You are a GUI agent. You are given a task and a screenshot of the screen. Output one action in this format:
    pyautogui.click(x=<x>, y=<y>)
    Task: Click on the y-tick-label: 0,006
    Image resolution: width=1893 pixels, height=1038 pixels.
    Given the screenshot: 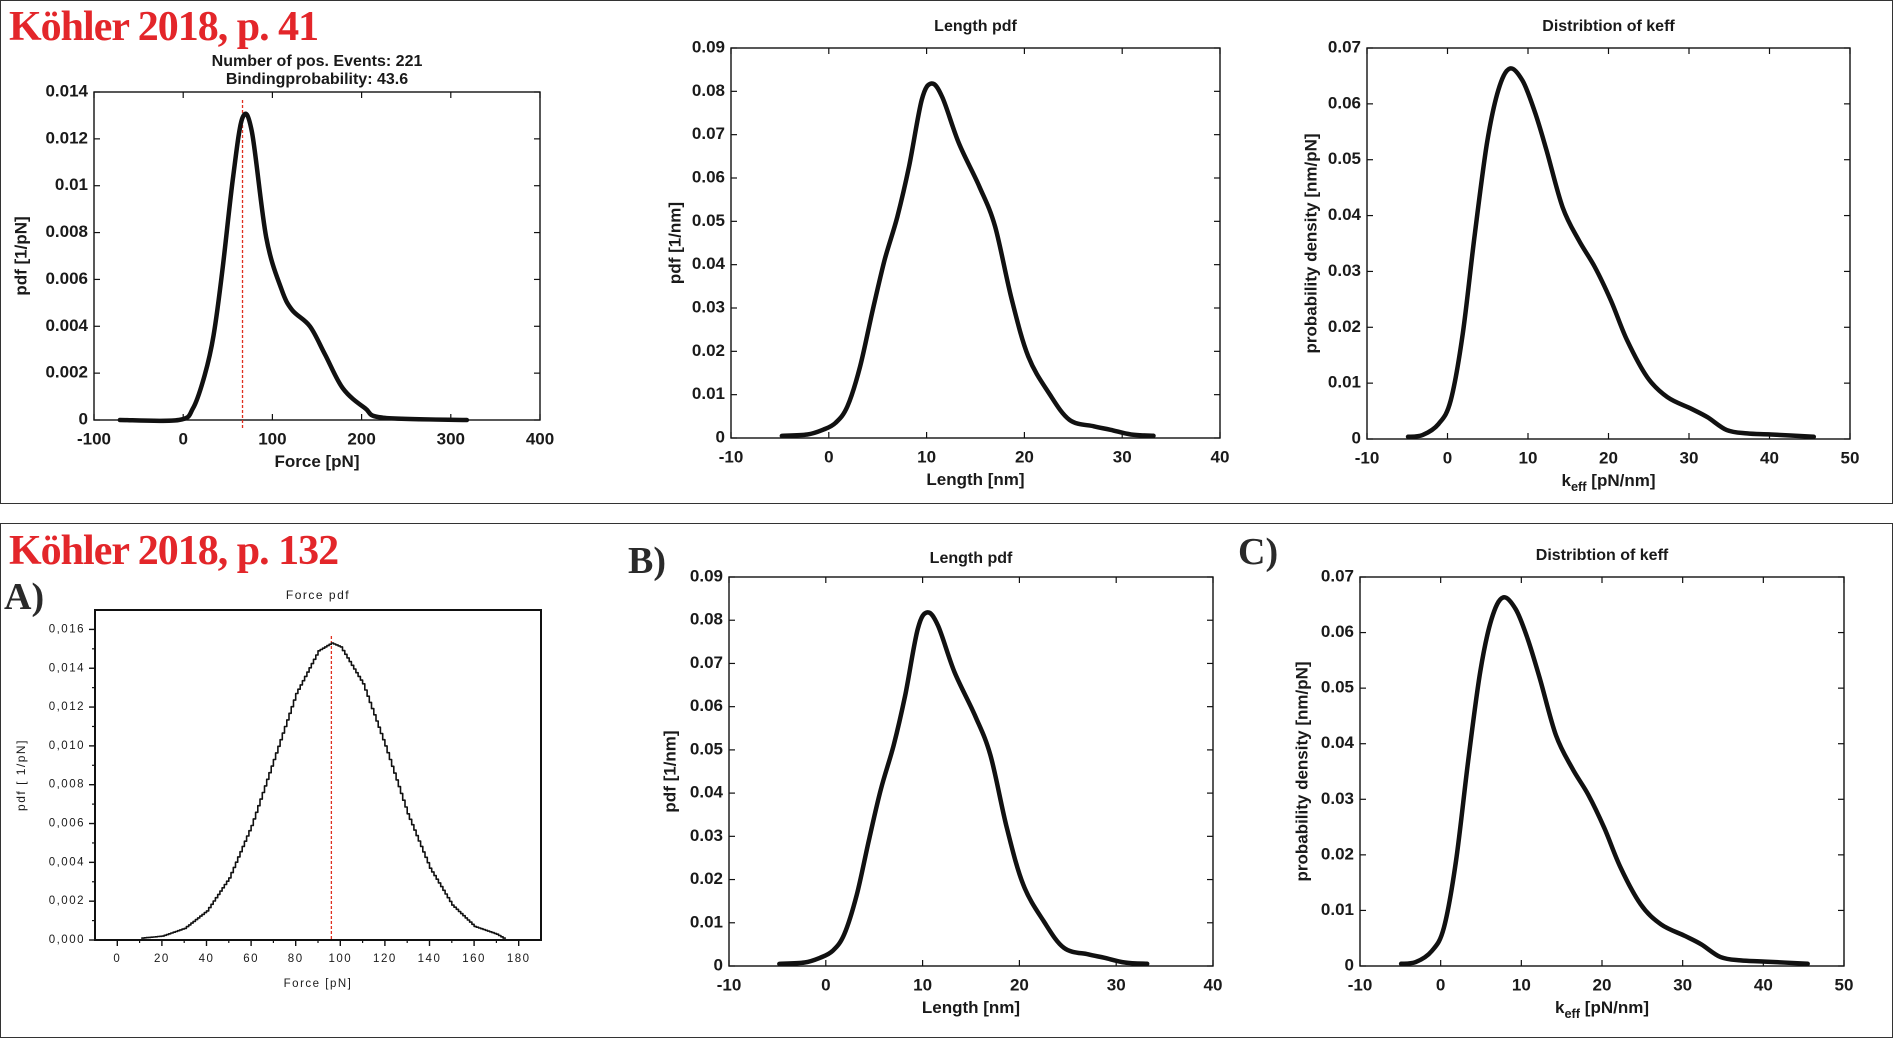 What is the action you would take?
    pyautogui.click(x=67, y=824)
    